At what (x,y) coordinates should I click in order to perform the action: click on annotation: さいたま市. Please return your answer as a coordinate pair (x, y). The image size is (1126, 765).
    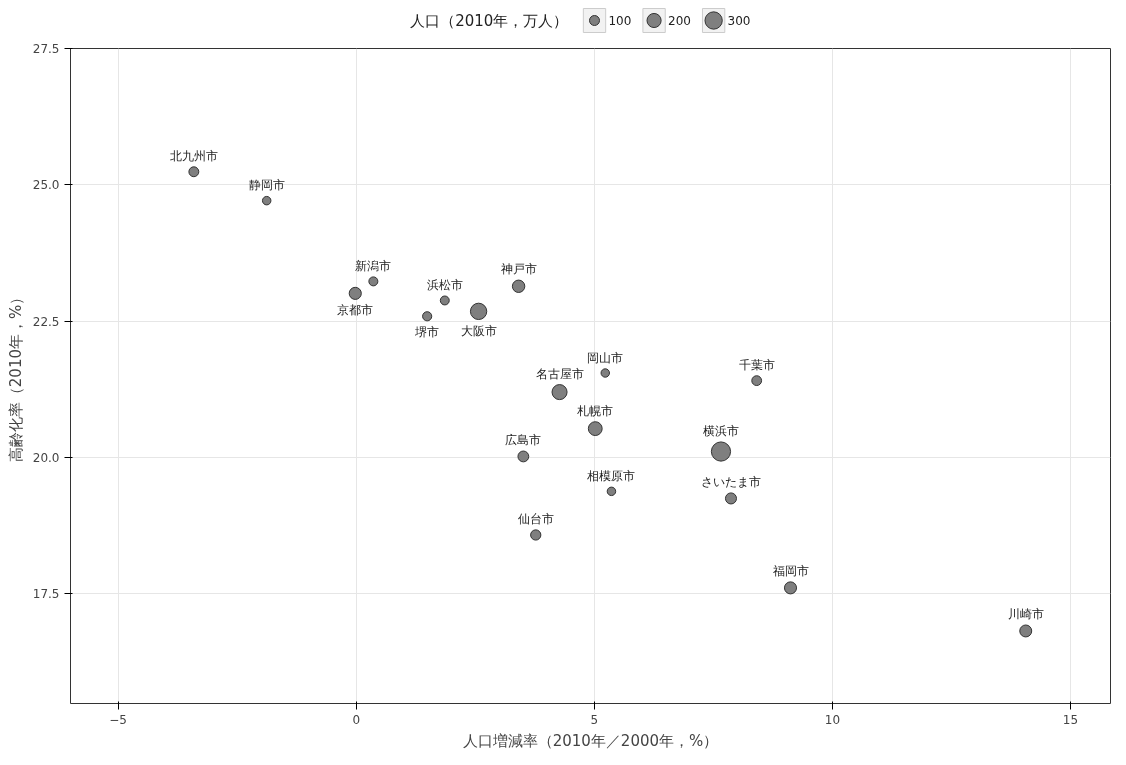
    Looking at the image, I should click on (730, 481).